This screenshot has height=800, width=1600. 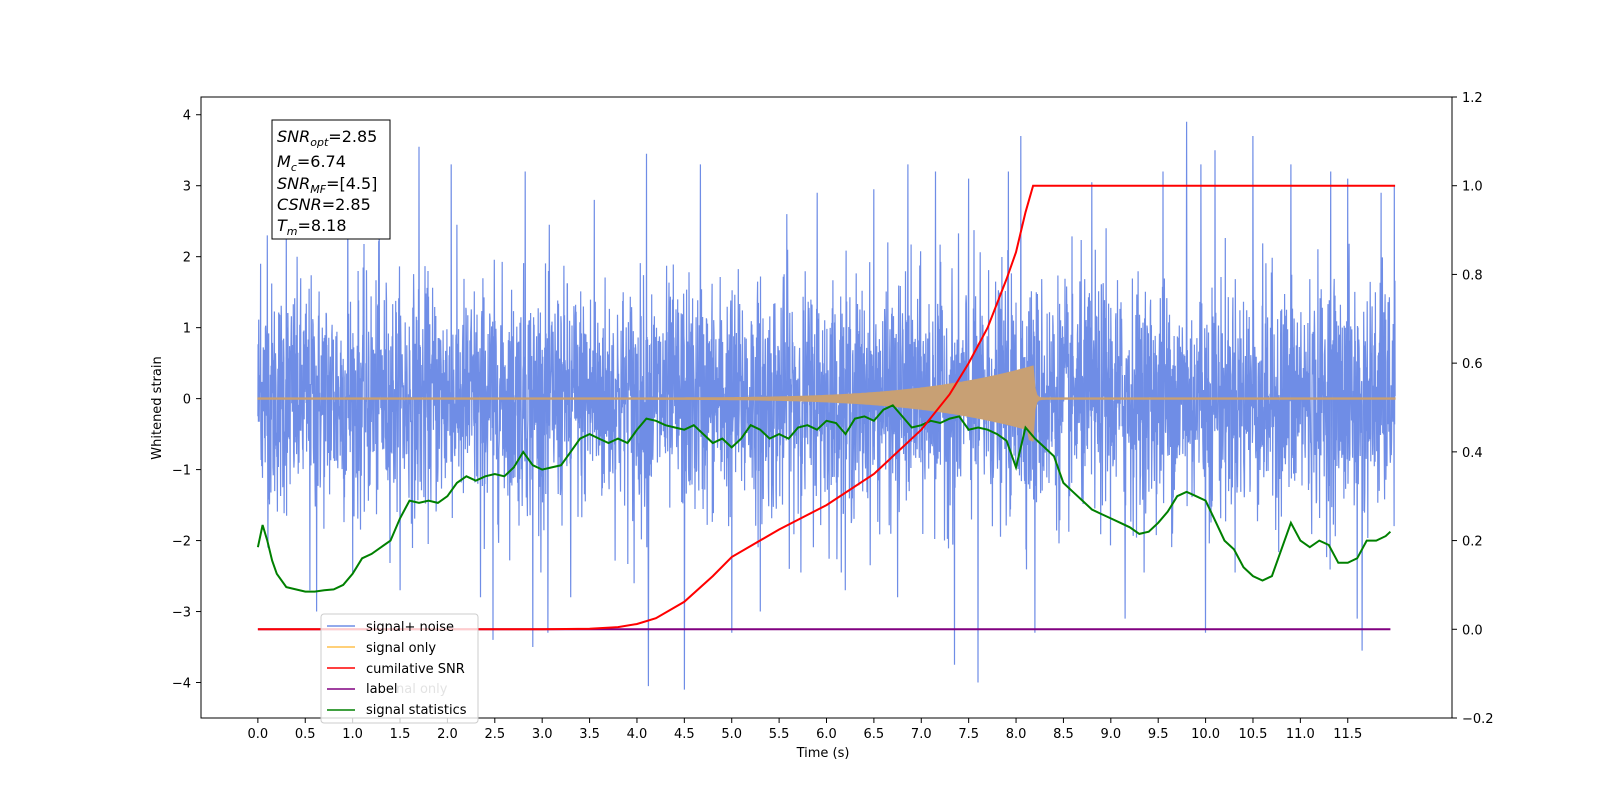 I want to click on stat-tm-value: =8.18, so click(x=322, y=225).